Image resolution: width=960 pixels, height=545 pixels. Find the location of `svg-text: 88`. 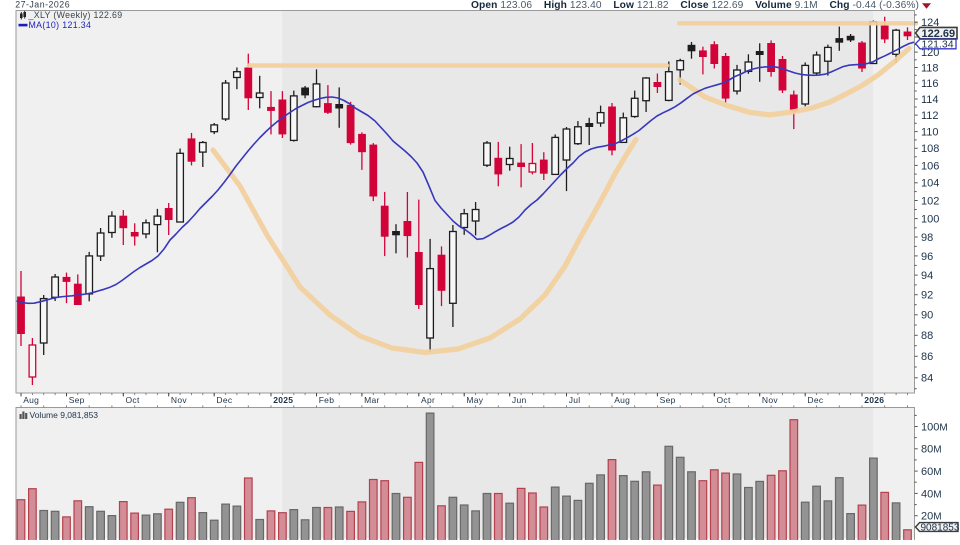

svg-text: 88 is located at coordinates (927, 336).